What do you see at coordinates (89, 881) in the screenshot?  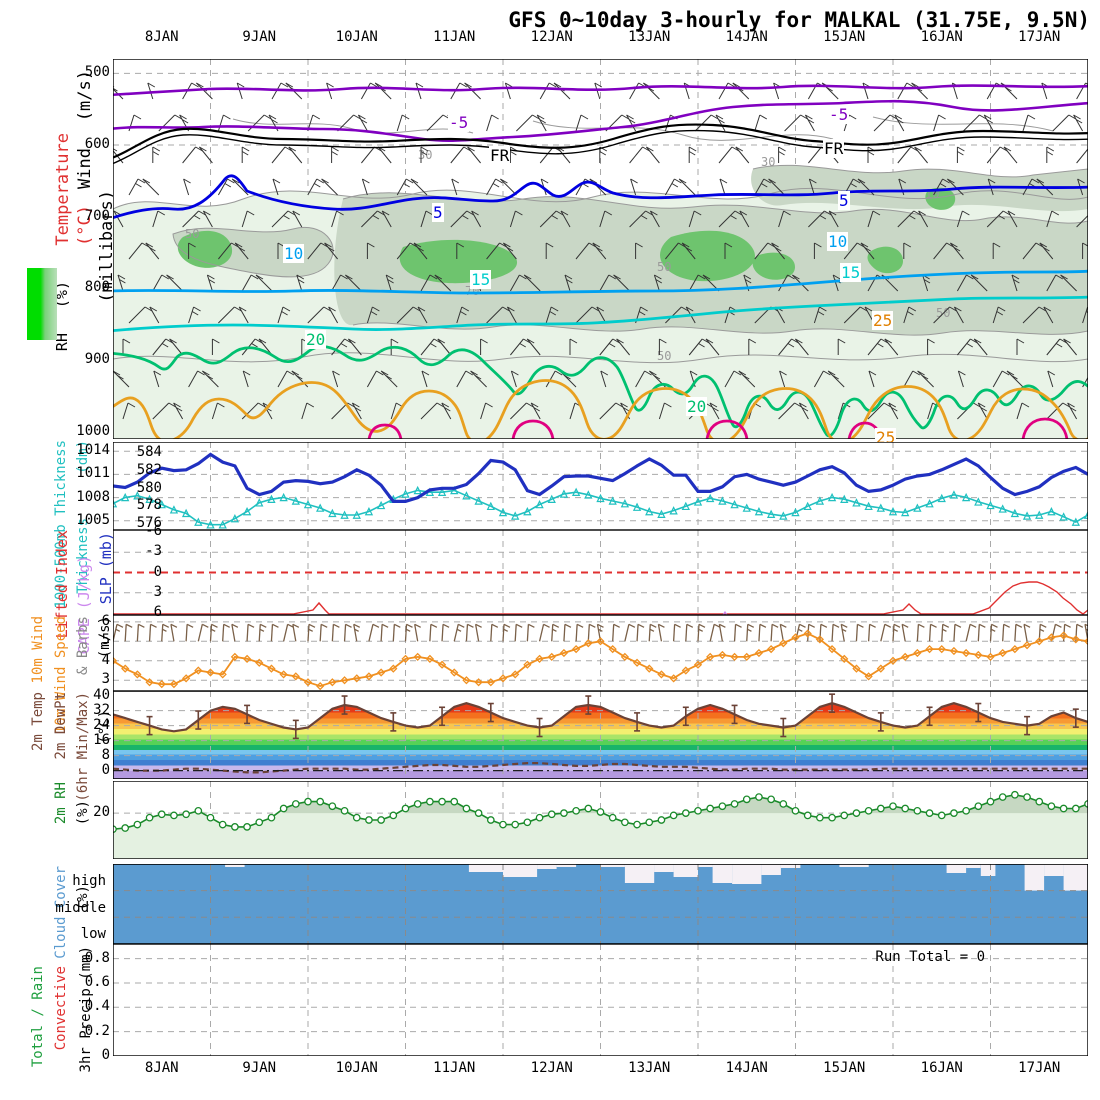 I see `cloud-level-high: high` at bounding box center [89, 881].